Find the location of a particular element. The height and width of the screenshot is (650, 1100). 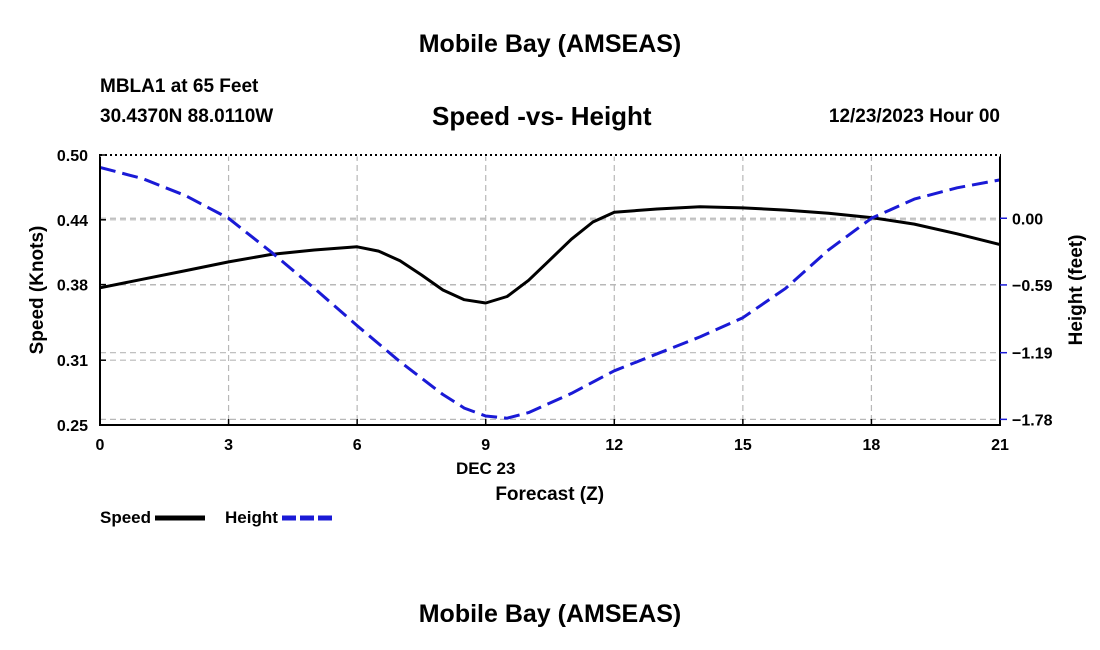

x-tick-label-12: 12 is located at coordinates (614, 445).